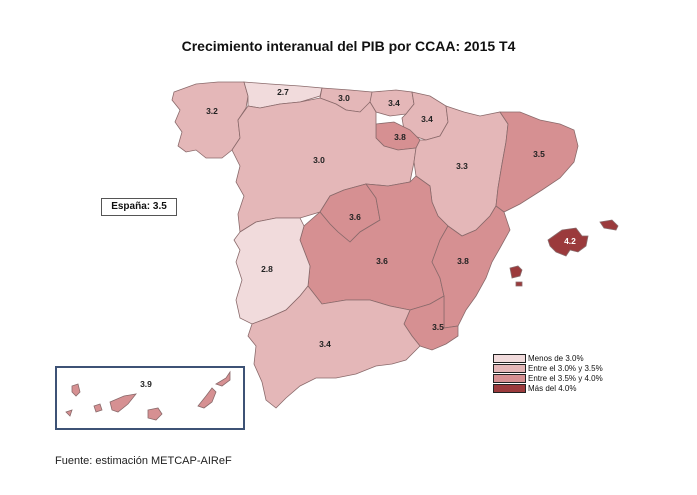 This screenshot has height=495, width=697. Describe the element at coordinates (516, 272) in the screenshot. I see `region-baleares-ibiza` at that location.